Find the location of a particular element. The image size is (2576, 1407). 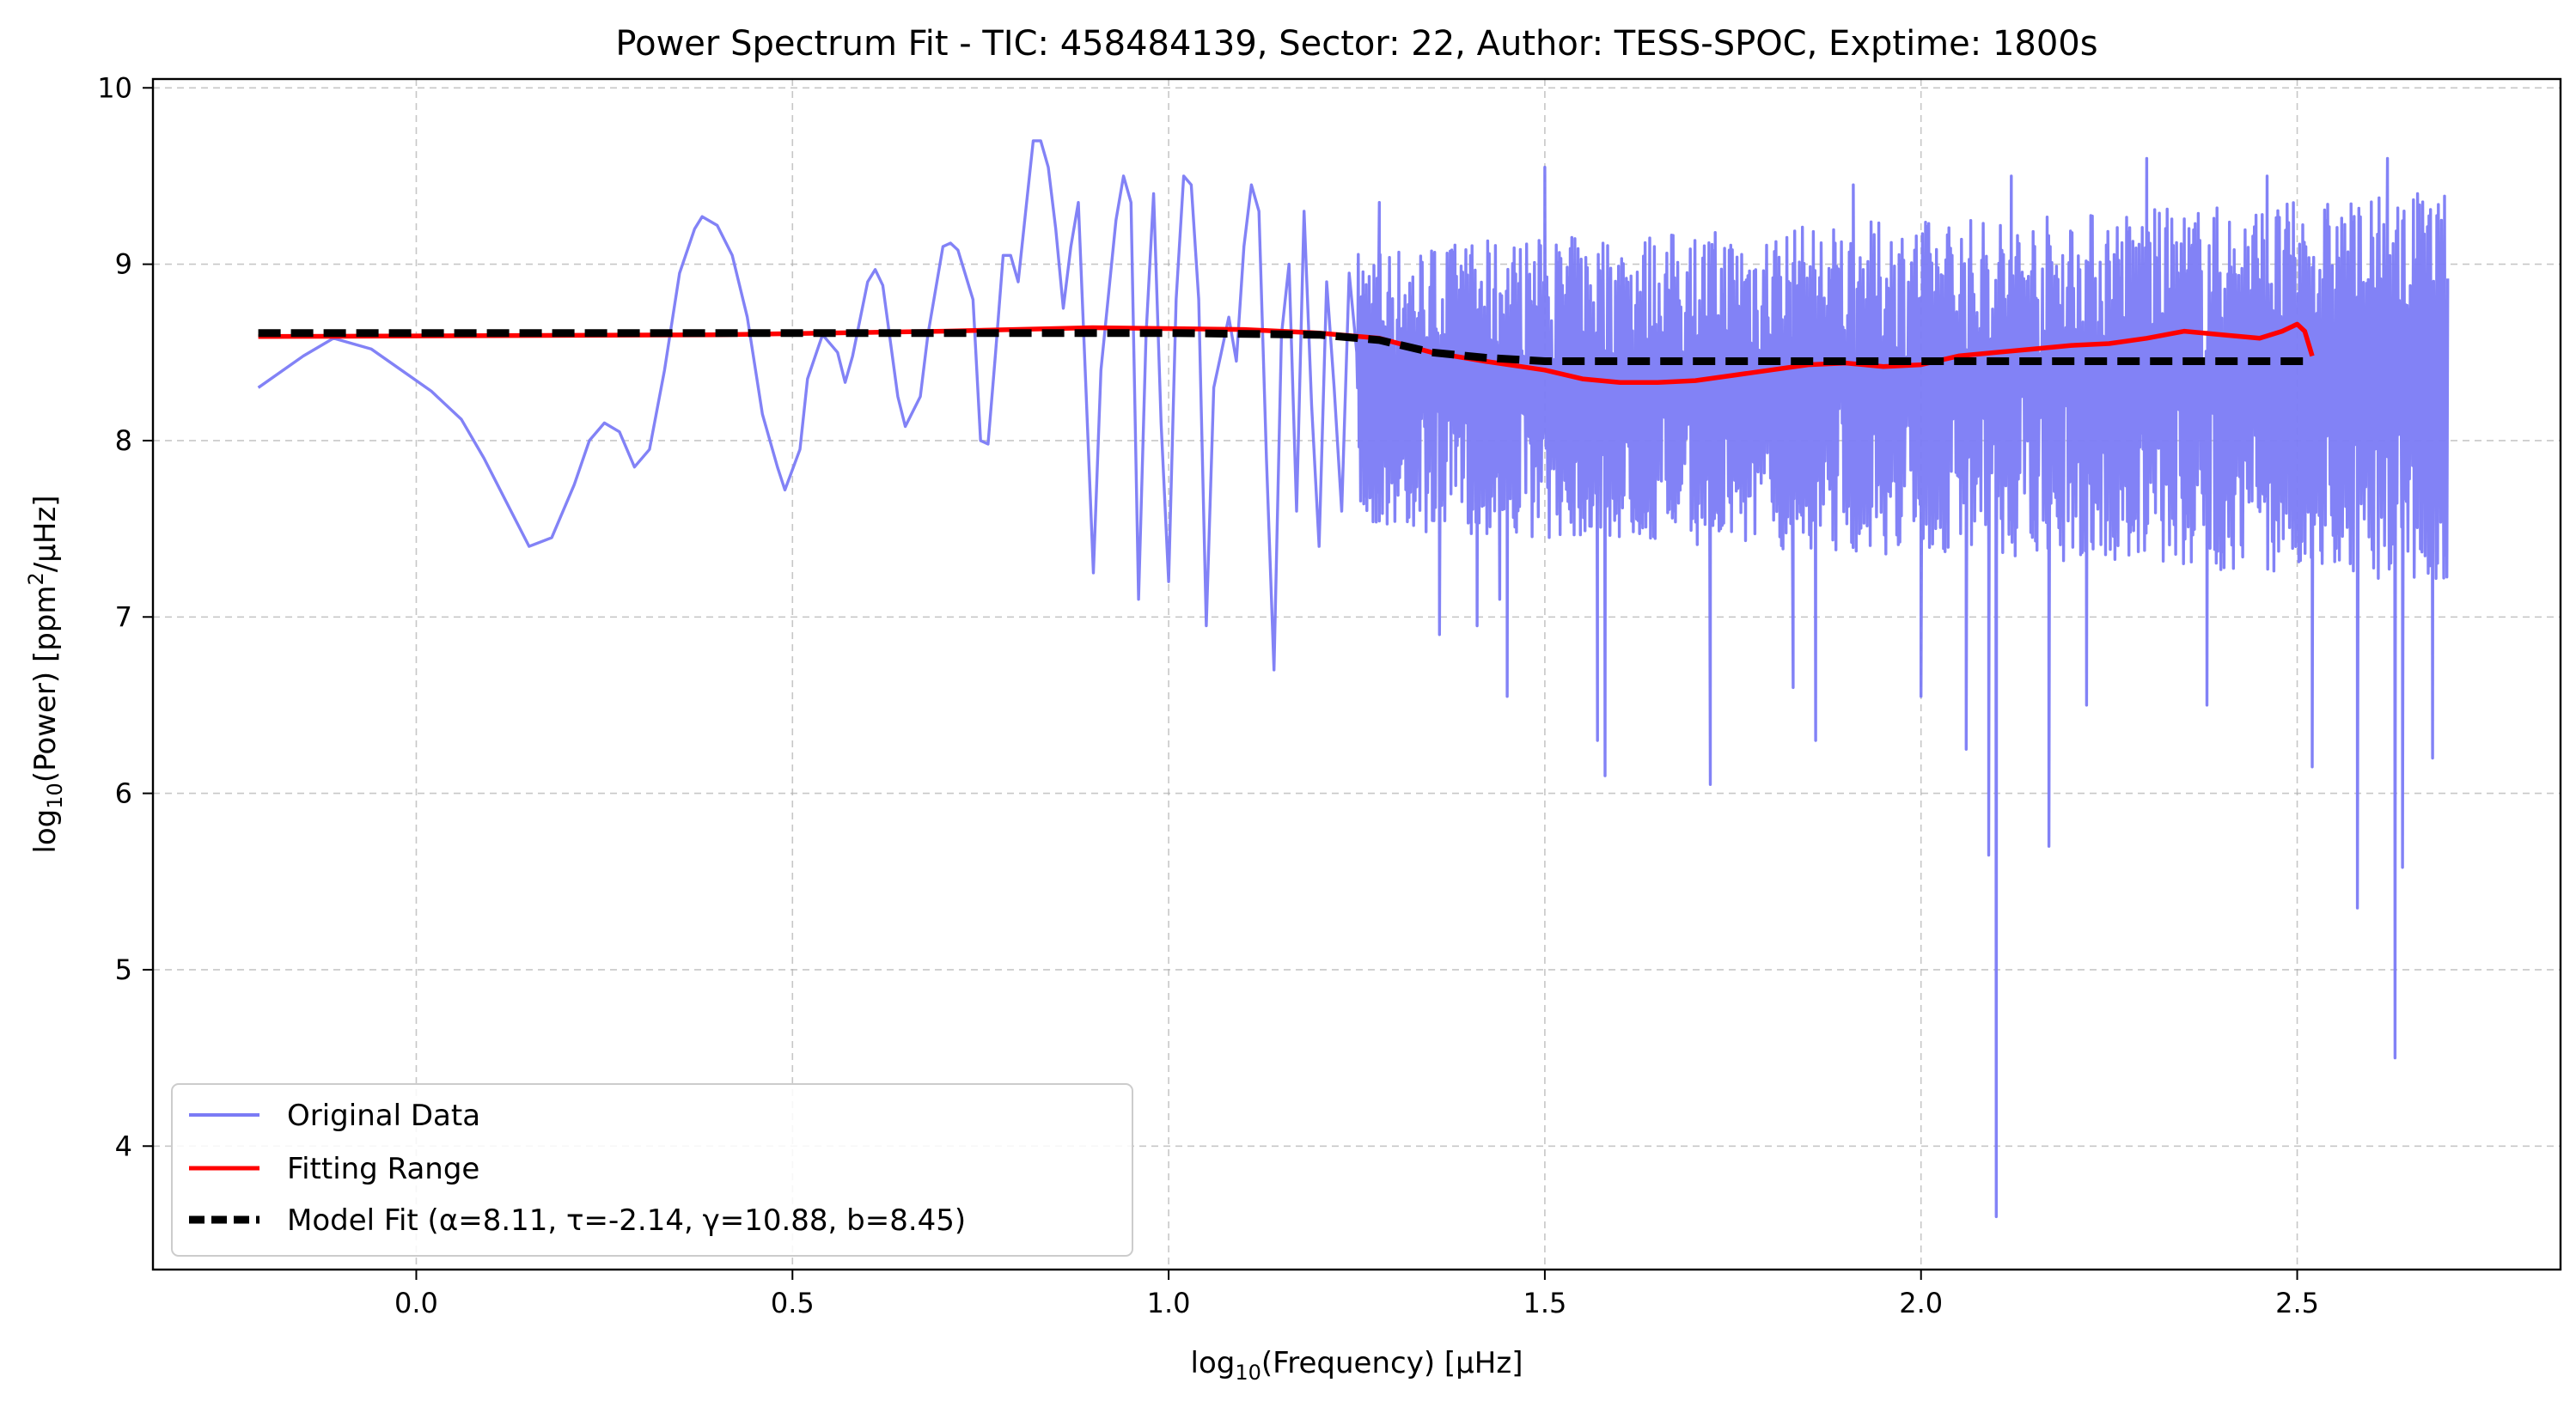

x-ticks: 0.0 0.5 1.0 1.5 2.0 2.5 is located at coordinates (1356, 1294).